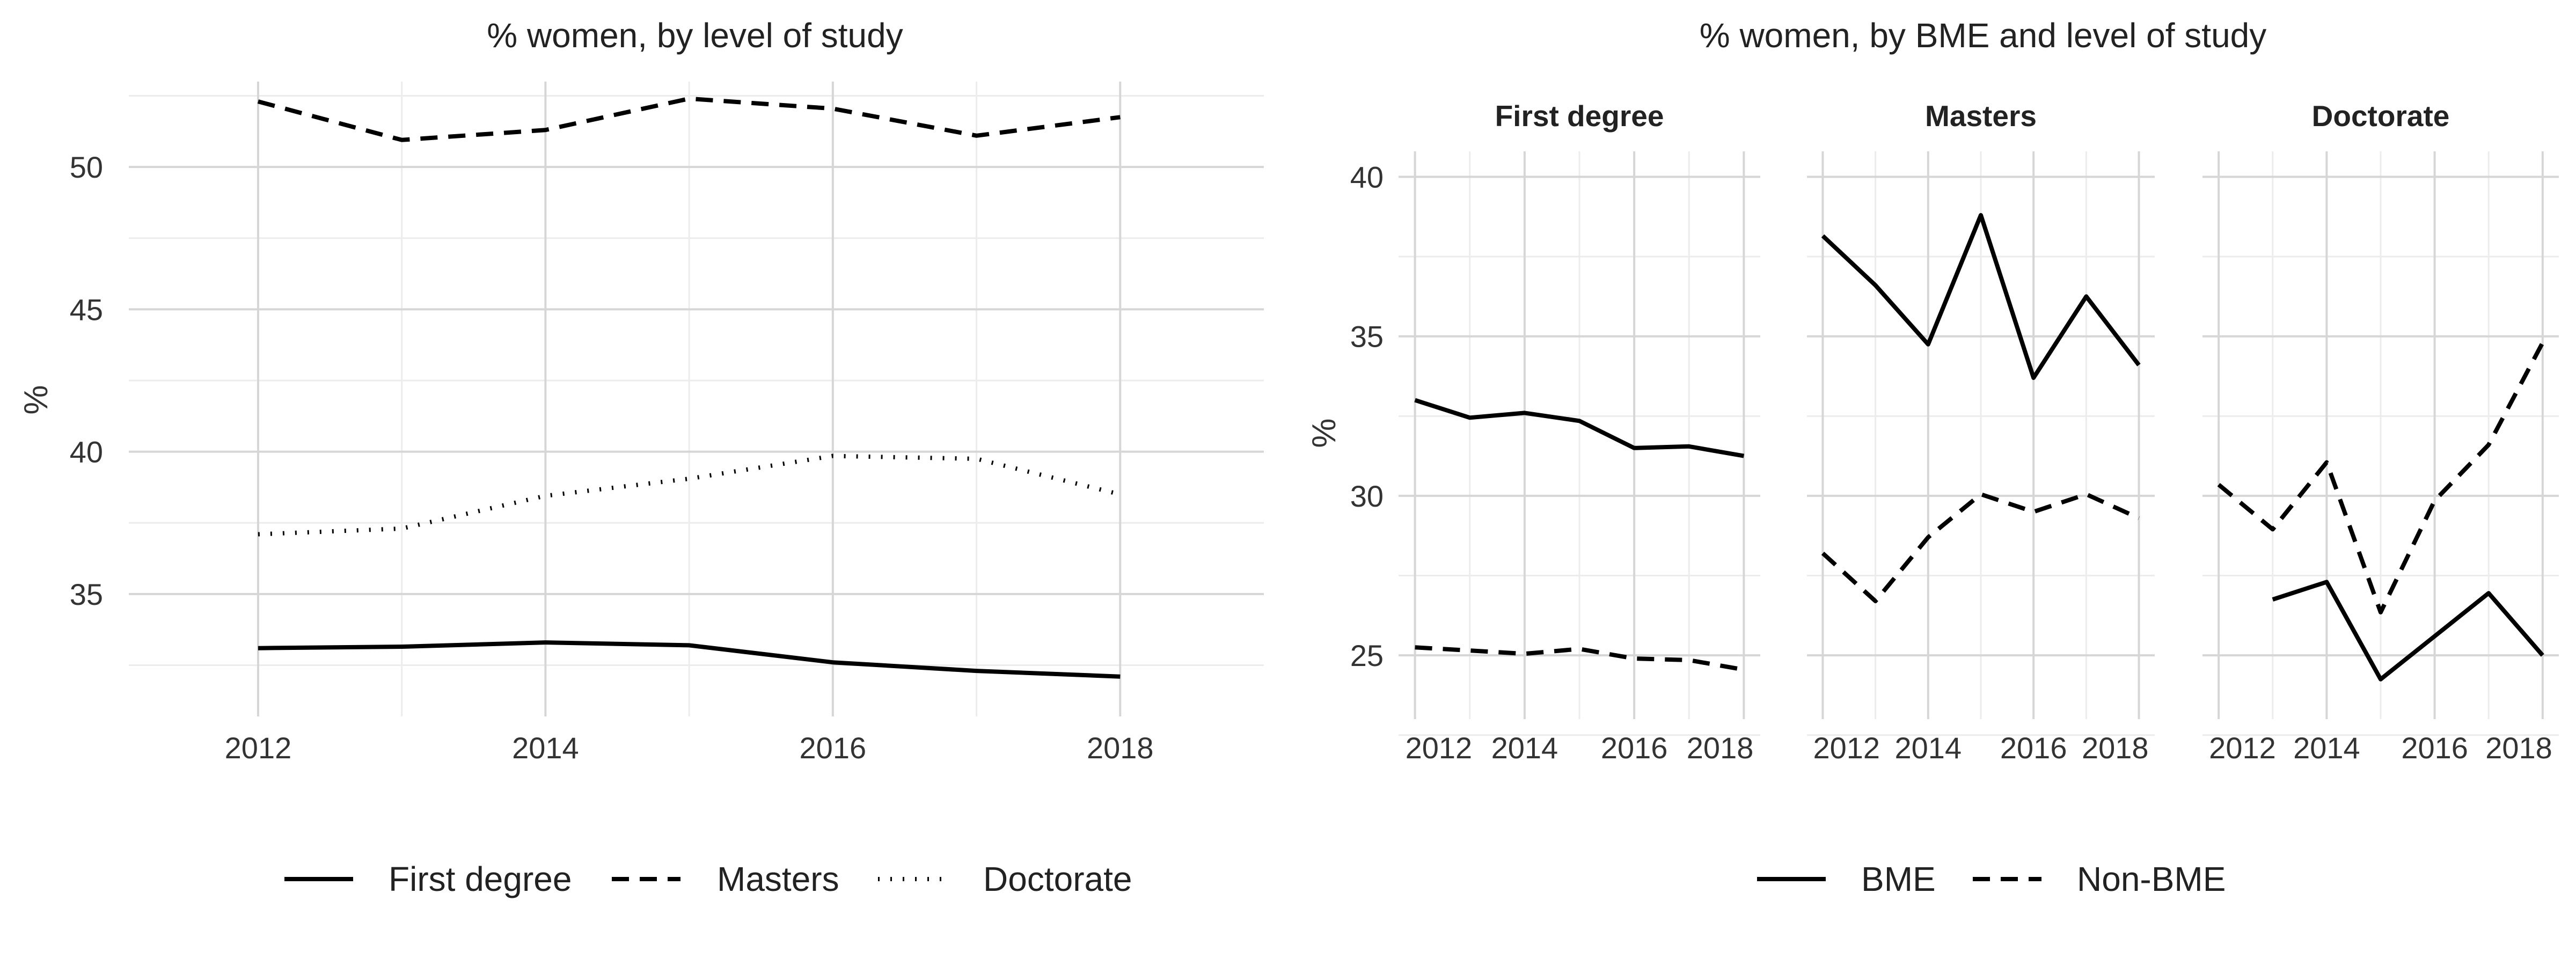  I want to click on facet-masters-x-tick-label: 2018, so click(2115, 748).